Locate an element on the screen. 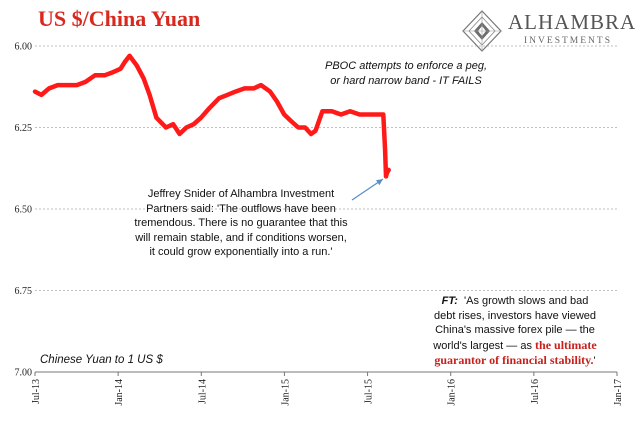  annotation-arrowhead is located at coordinates (379, 182).